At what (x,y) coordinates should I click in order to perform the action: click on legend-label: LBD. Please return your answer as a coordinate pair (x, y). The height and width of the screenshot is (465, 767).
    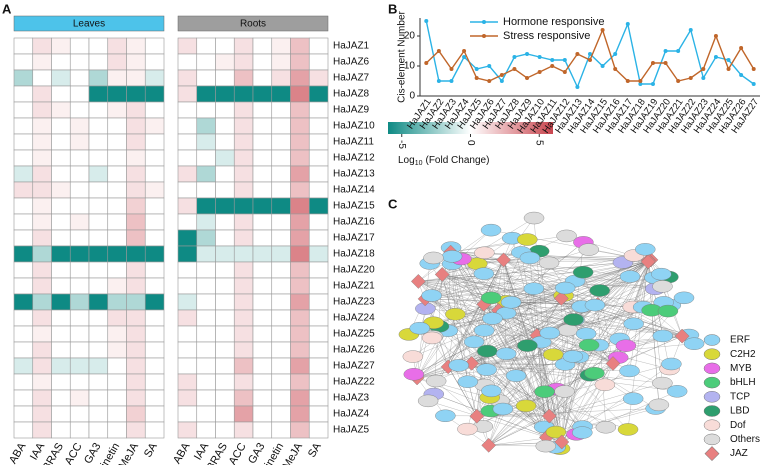
    Looking at the image, I should click on (739, 411).